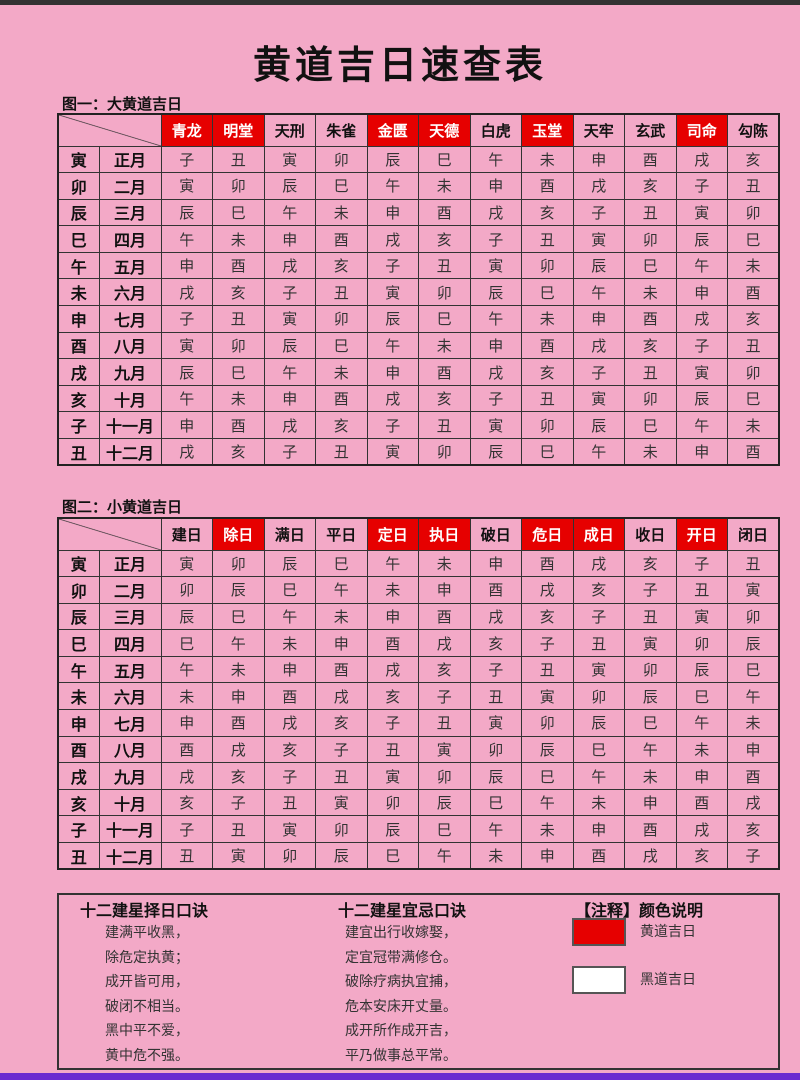  Describe the element at coordinates (130, 265) in the screenshot. I see `month: 五月` at that location.